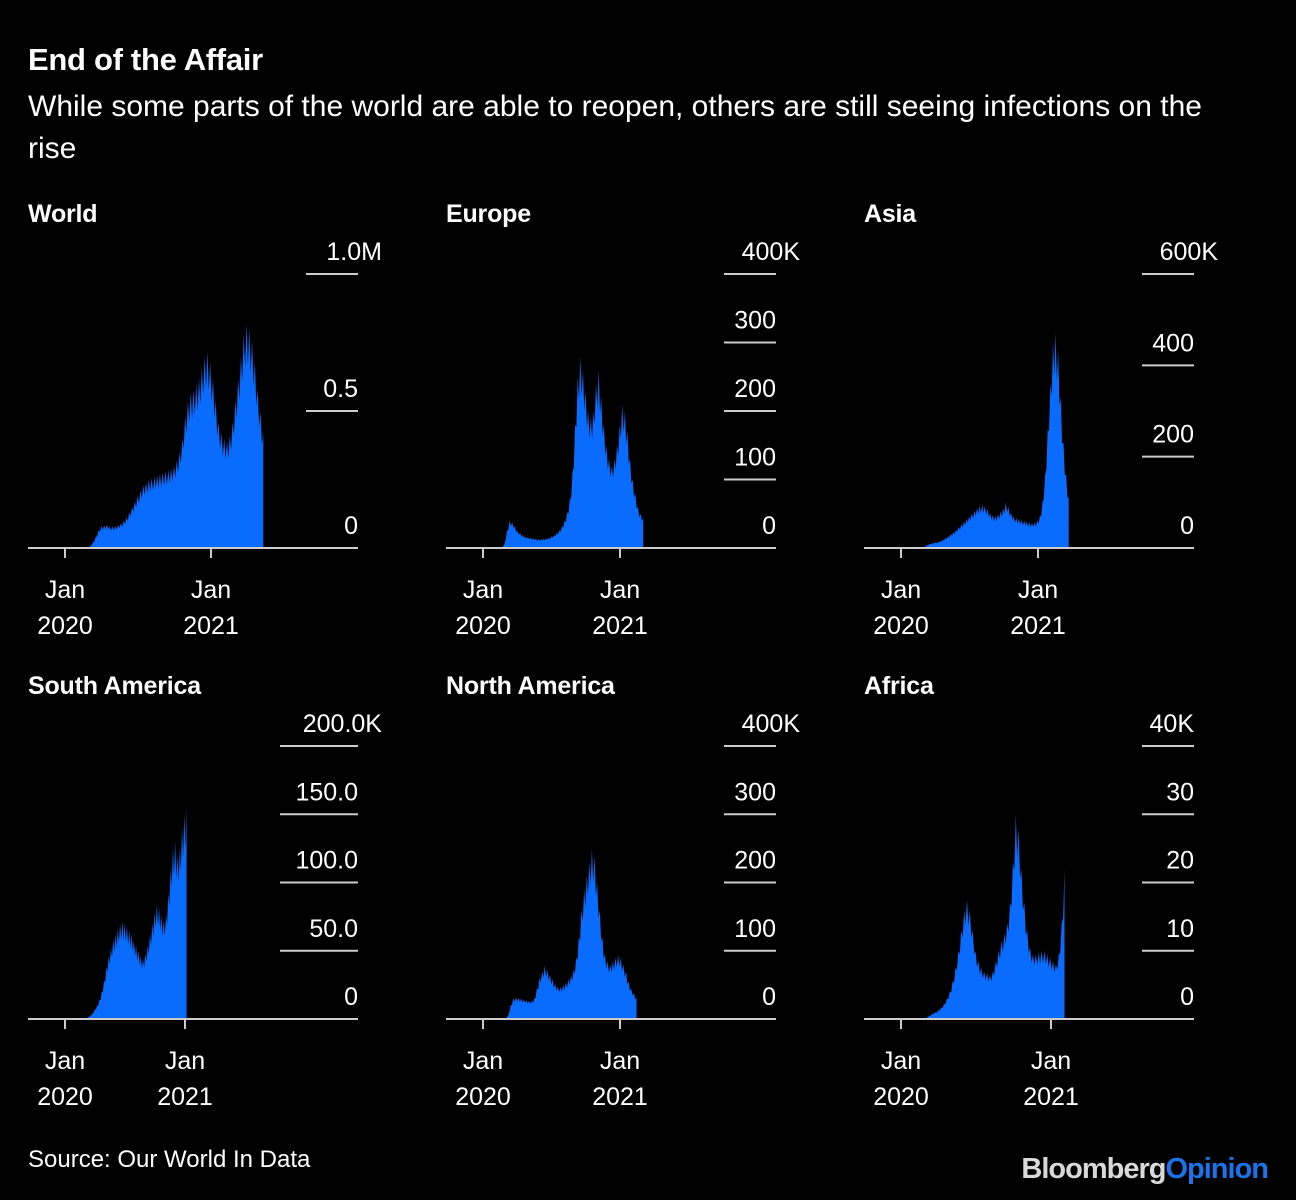 The width and height of the screenshot is (1296, 1200). I want to click on area-north-america, so click(571, 933).